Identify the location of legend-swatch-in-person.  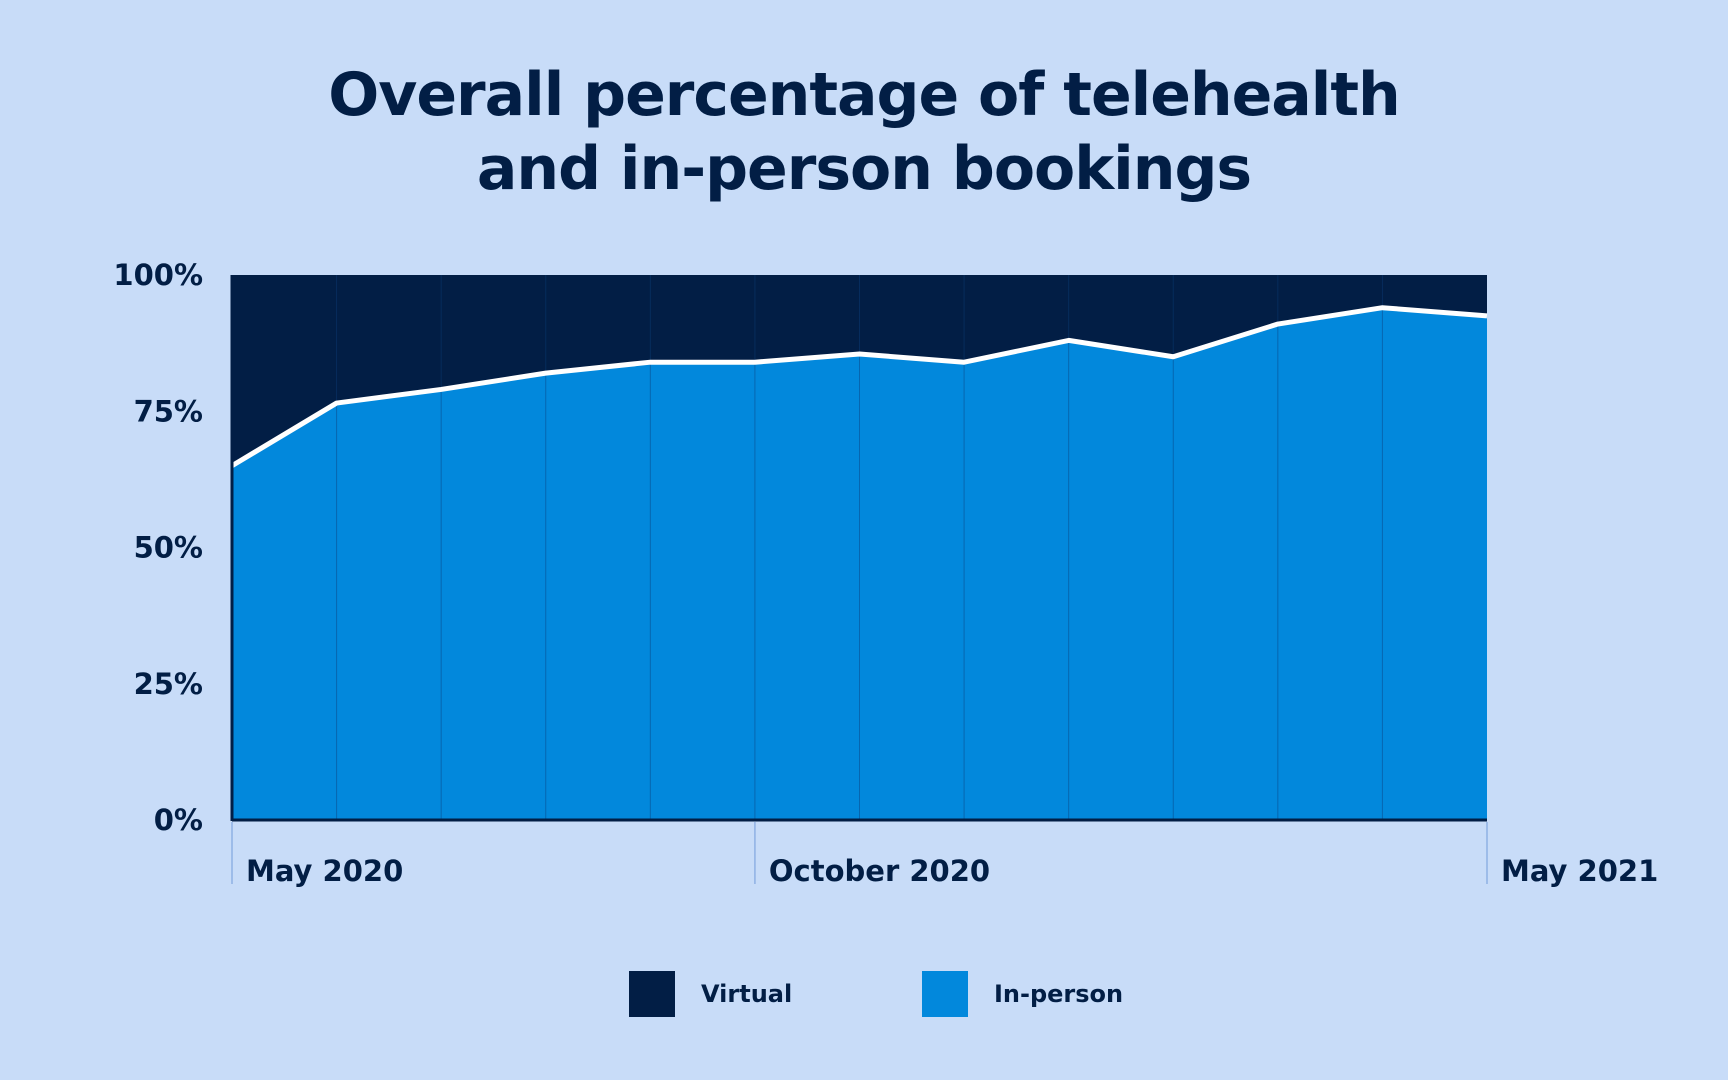
(945, 994).